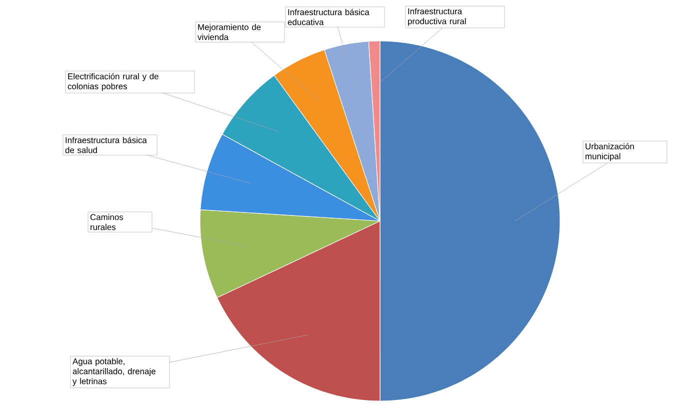 The height and width of the screenshot is (417, 679). Describe the element at coordinates (610, 152) in the screenshot. I see `slice-label: Urbanización municipal` at that location.